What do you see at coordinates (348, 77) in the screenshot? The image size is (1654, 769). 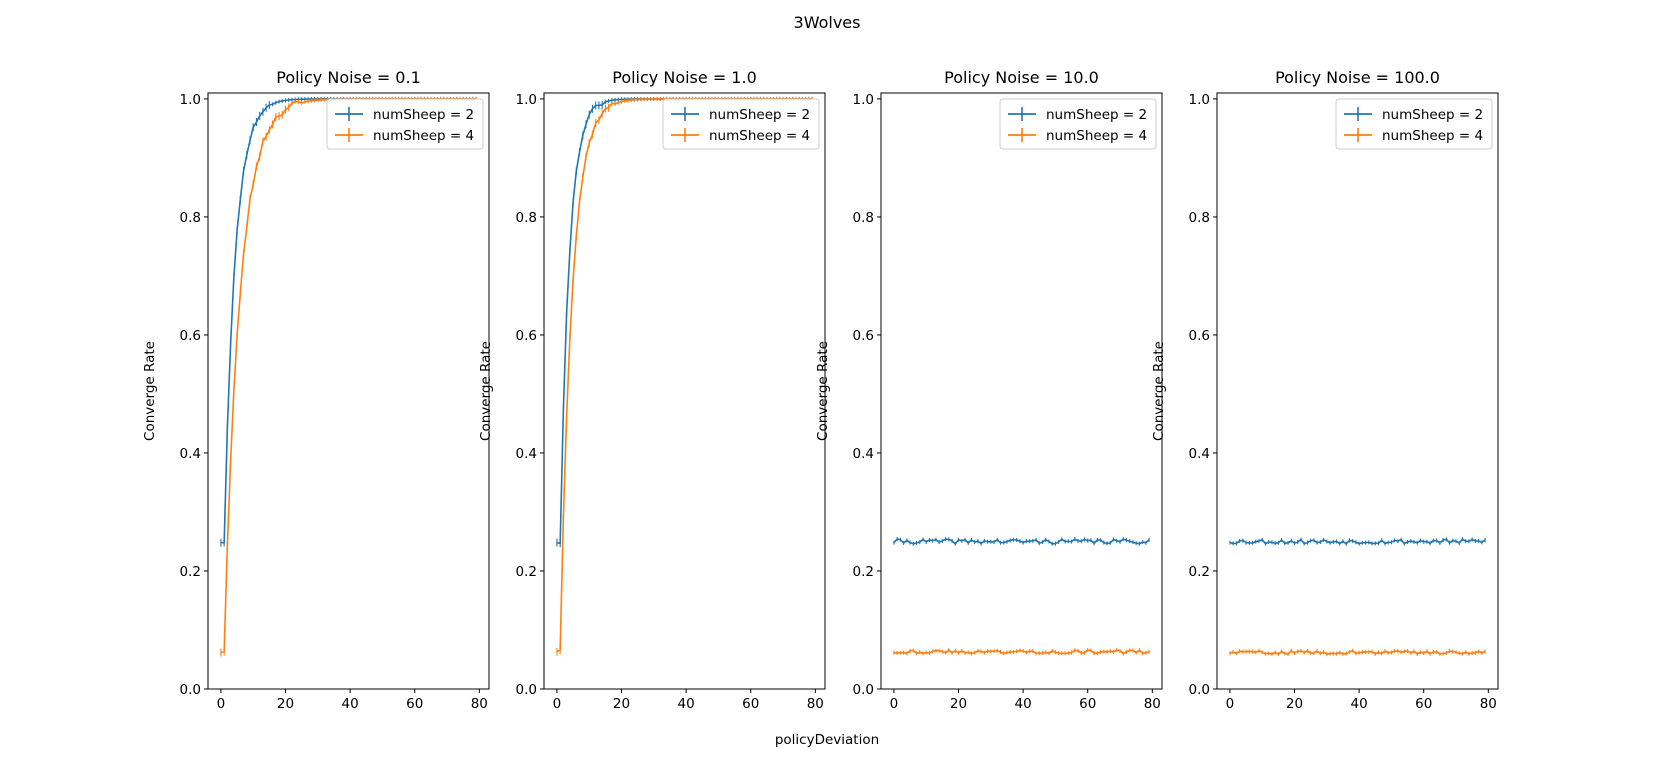 I see `subplot-title: Policy Noise = 0.1` at bounding box center [348, 77].